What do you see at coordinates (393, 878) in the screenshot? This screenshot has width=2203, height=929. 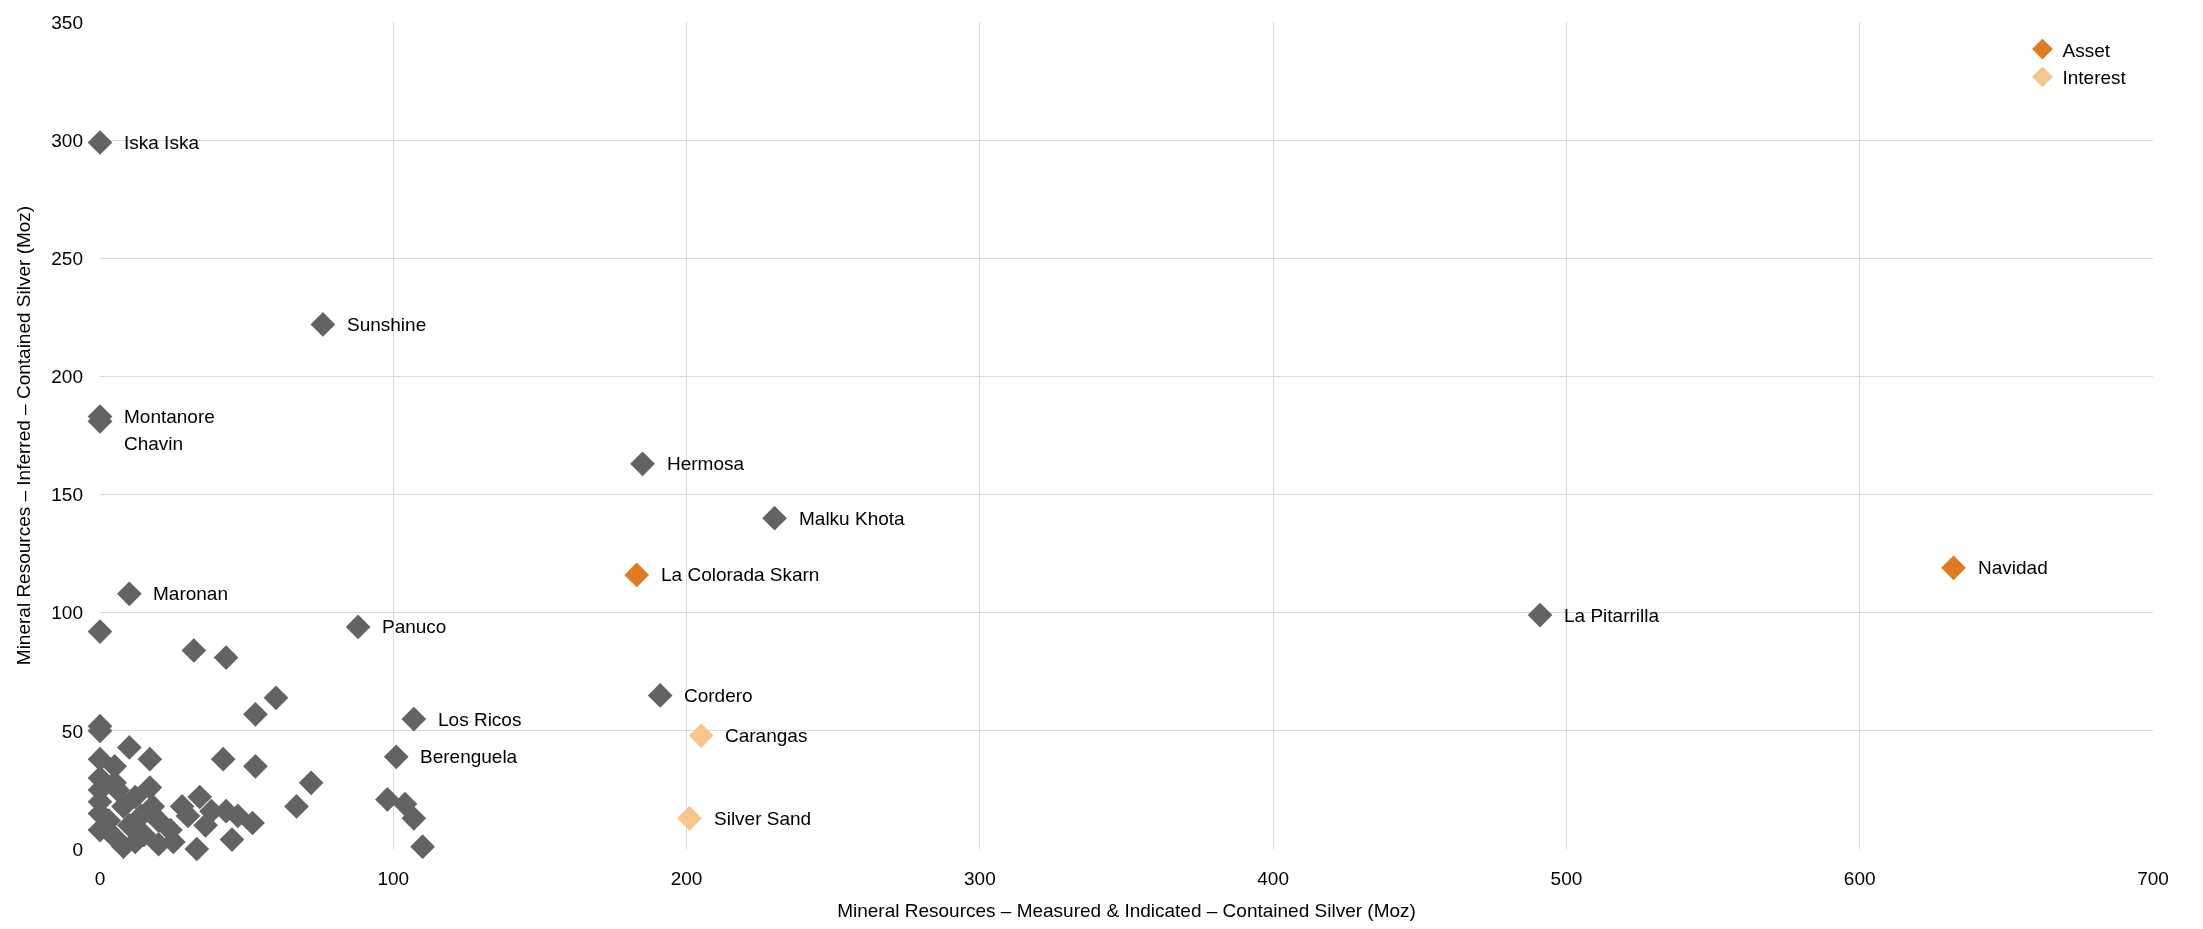 I see `x-tick-label: 100` at bounding box center [393, 878].